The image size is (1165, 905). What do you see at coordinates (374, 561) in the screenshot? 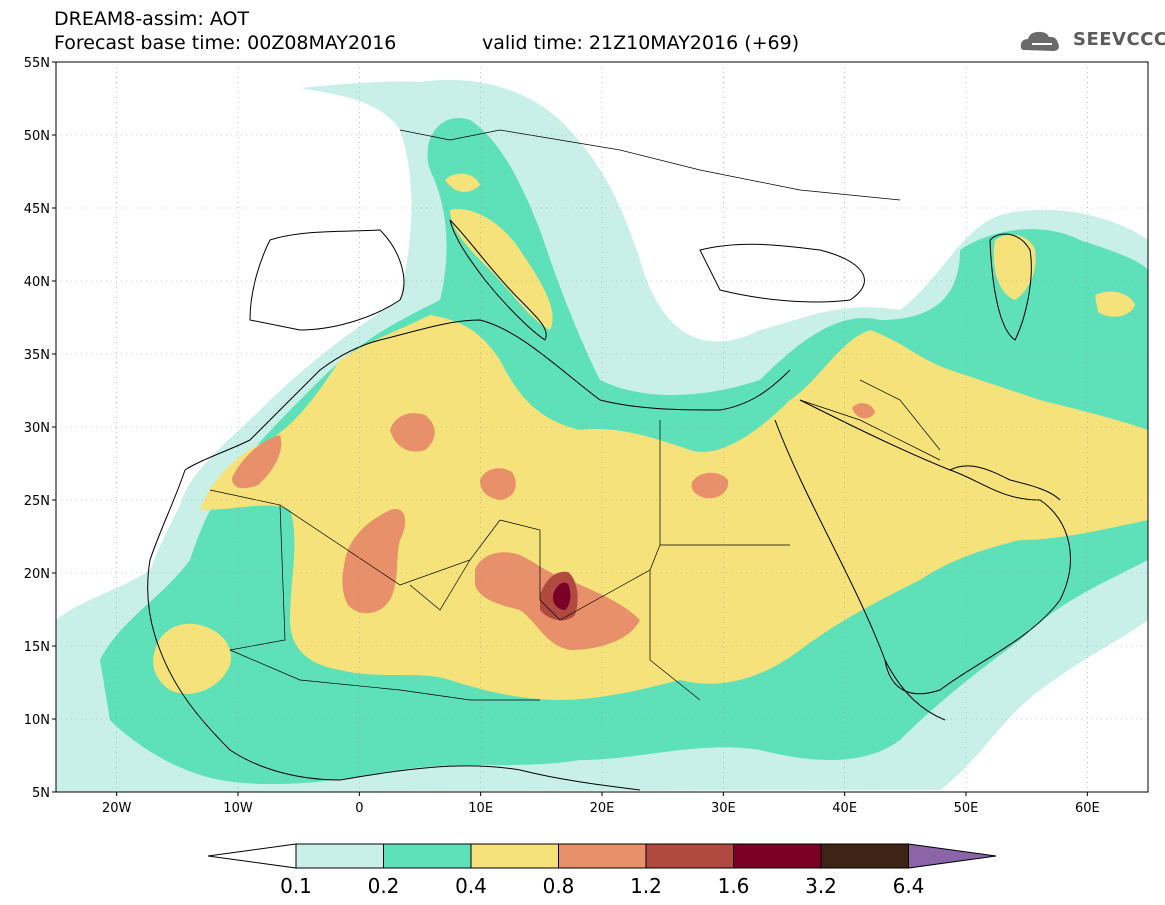
I see `aot-band-0.8-mali` at bounding box center [374, 561].